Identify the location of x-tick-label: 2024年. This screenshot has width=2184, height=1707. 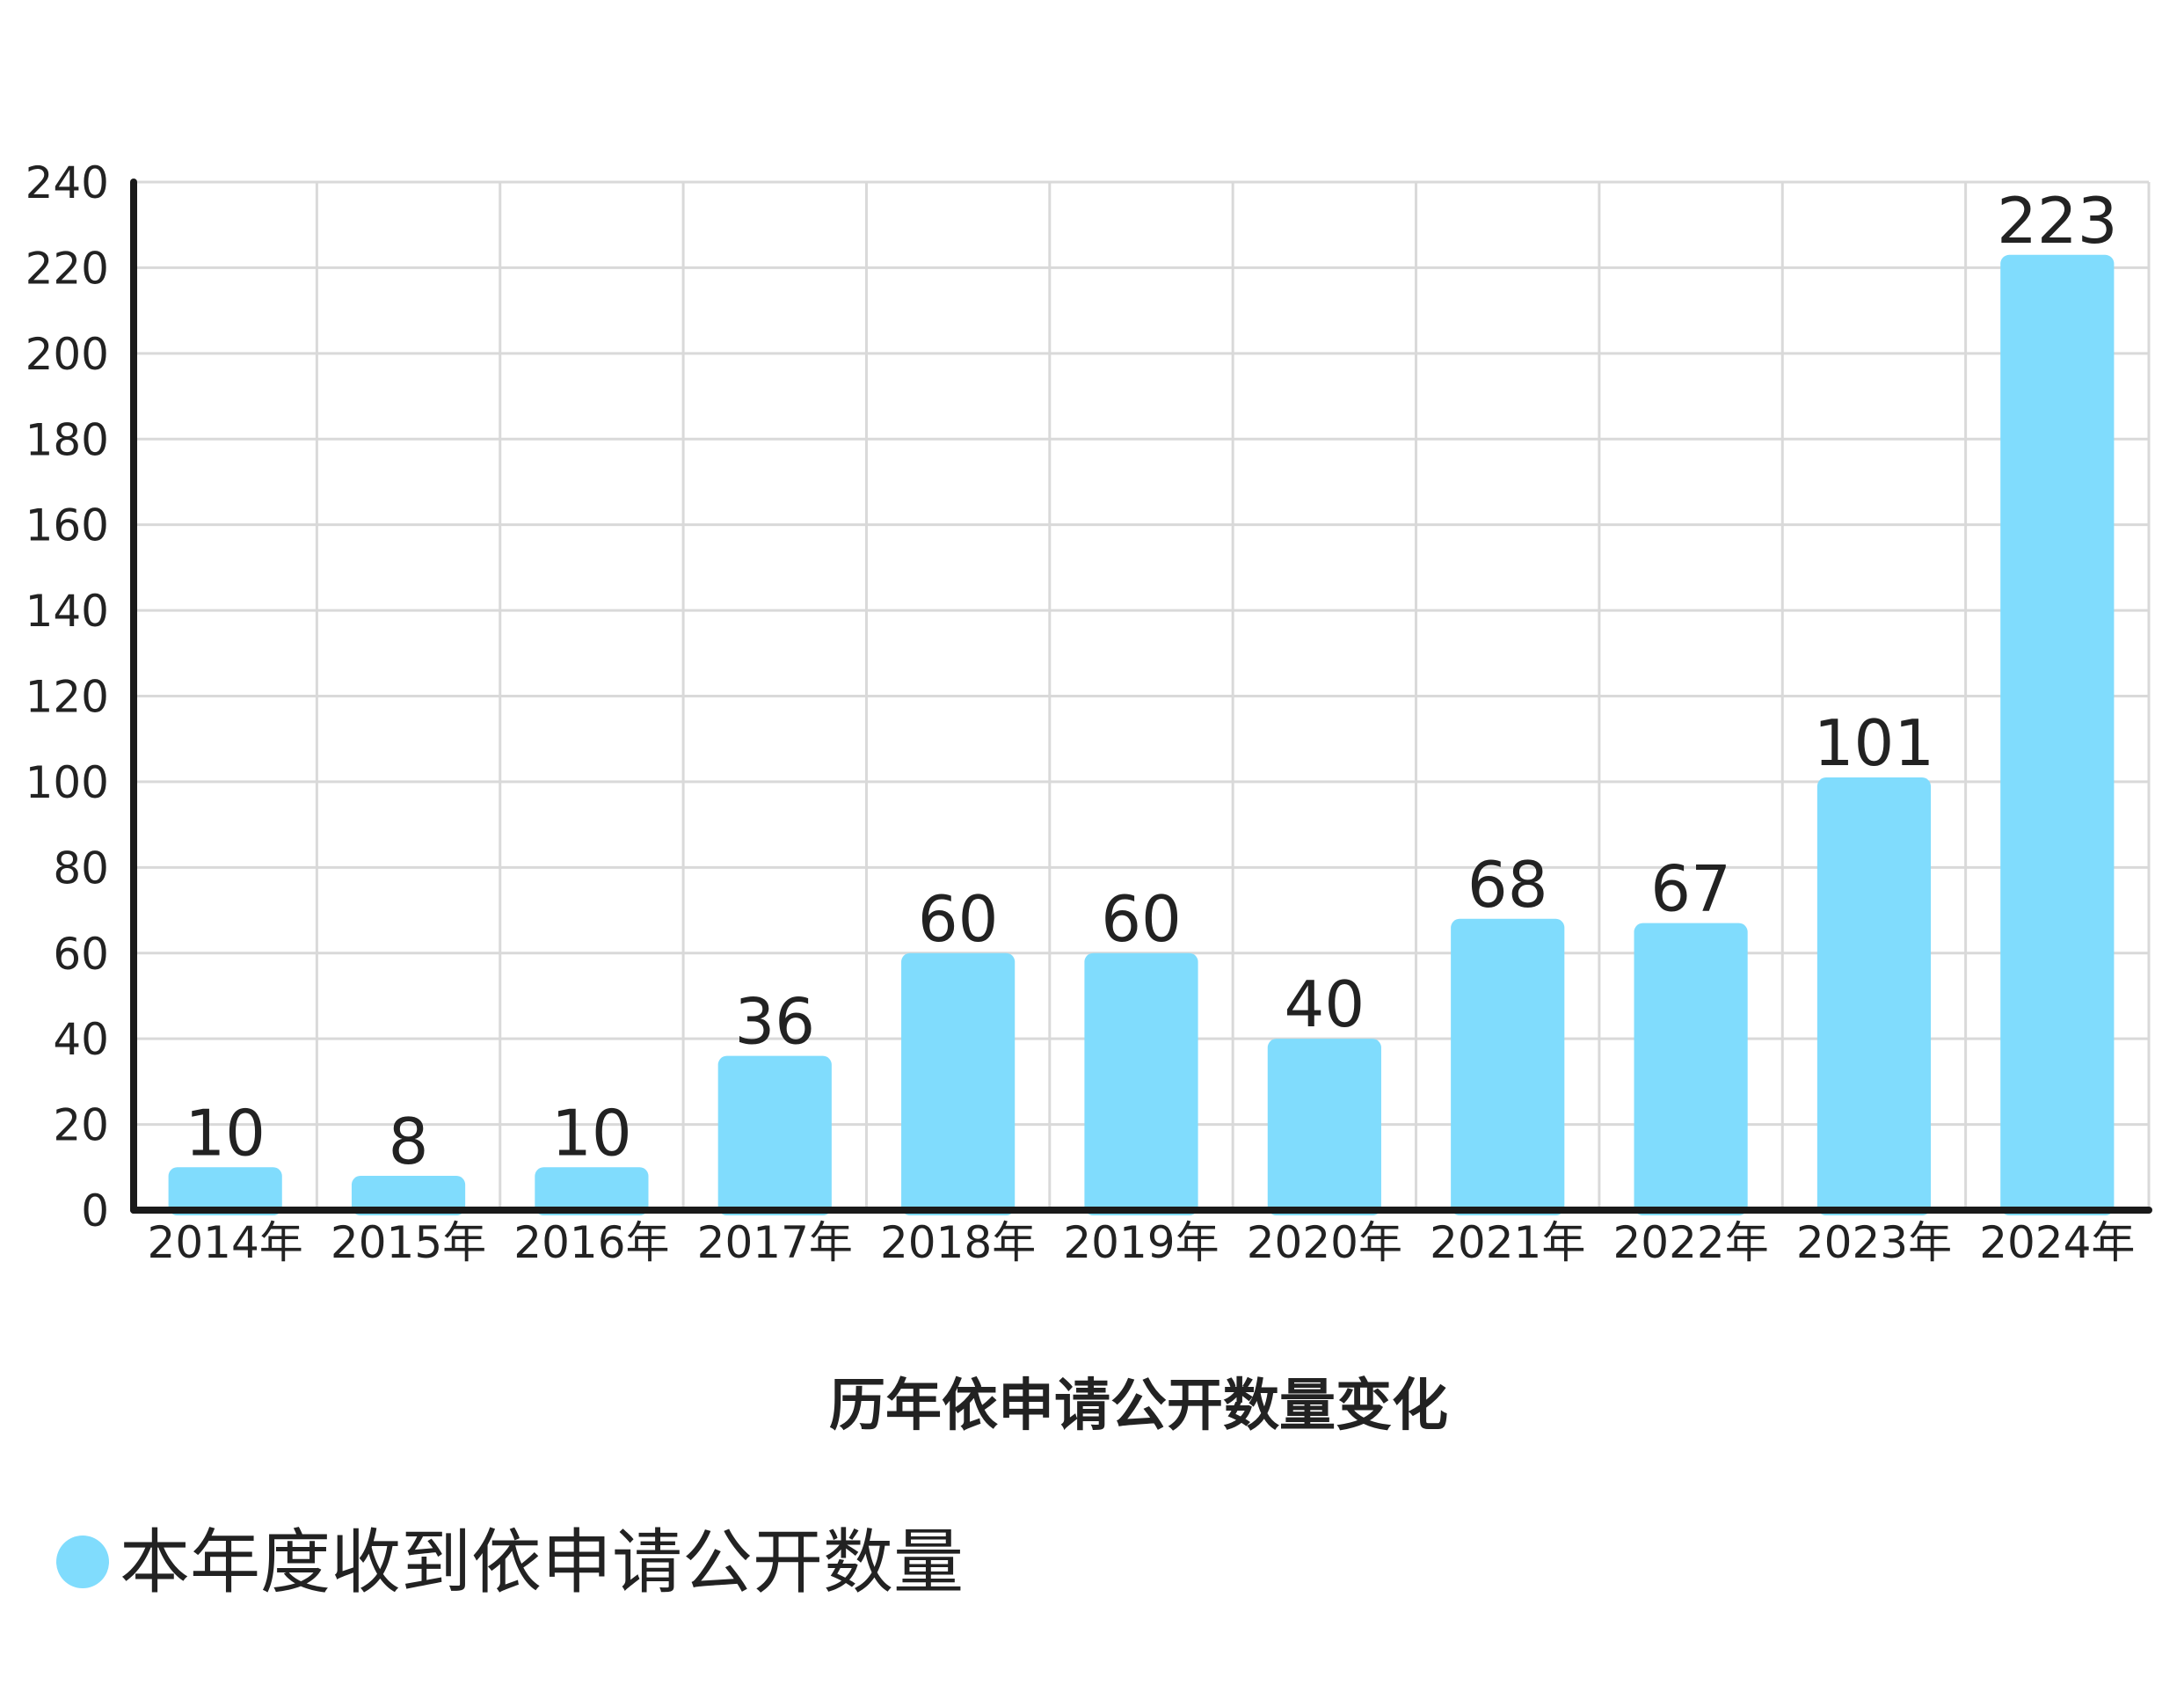
(2057, 1242).